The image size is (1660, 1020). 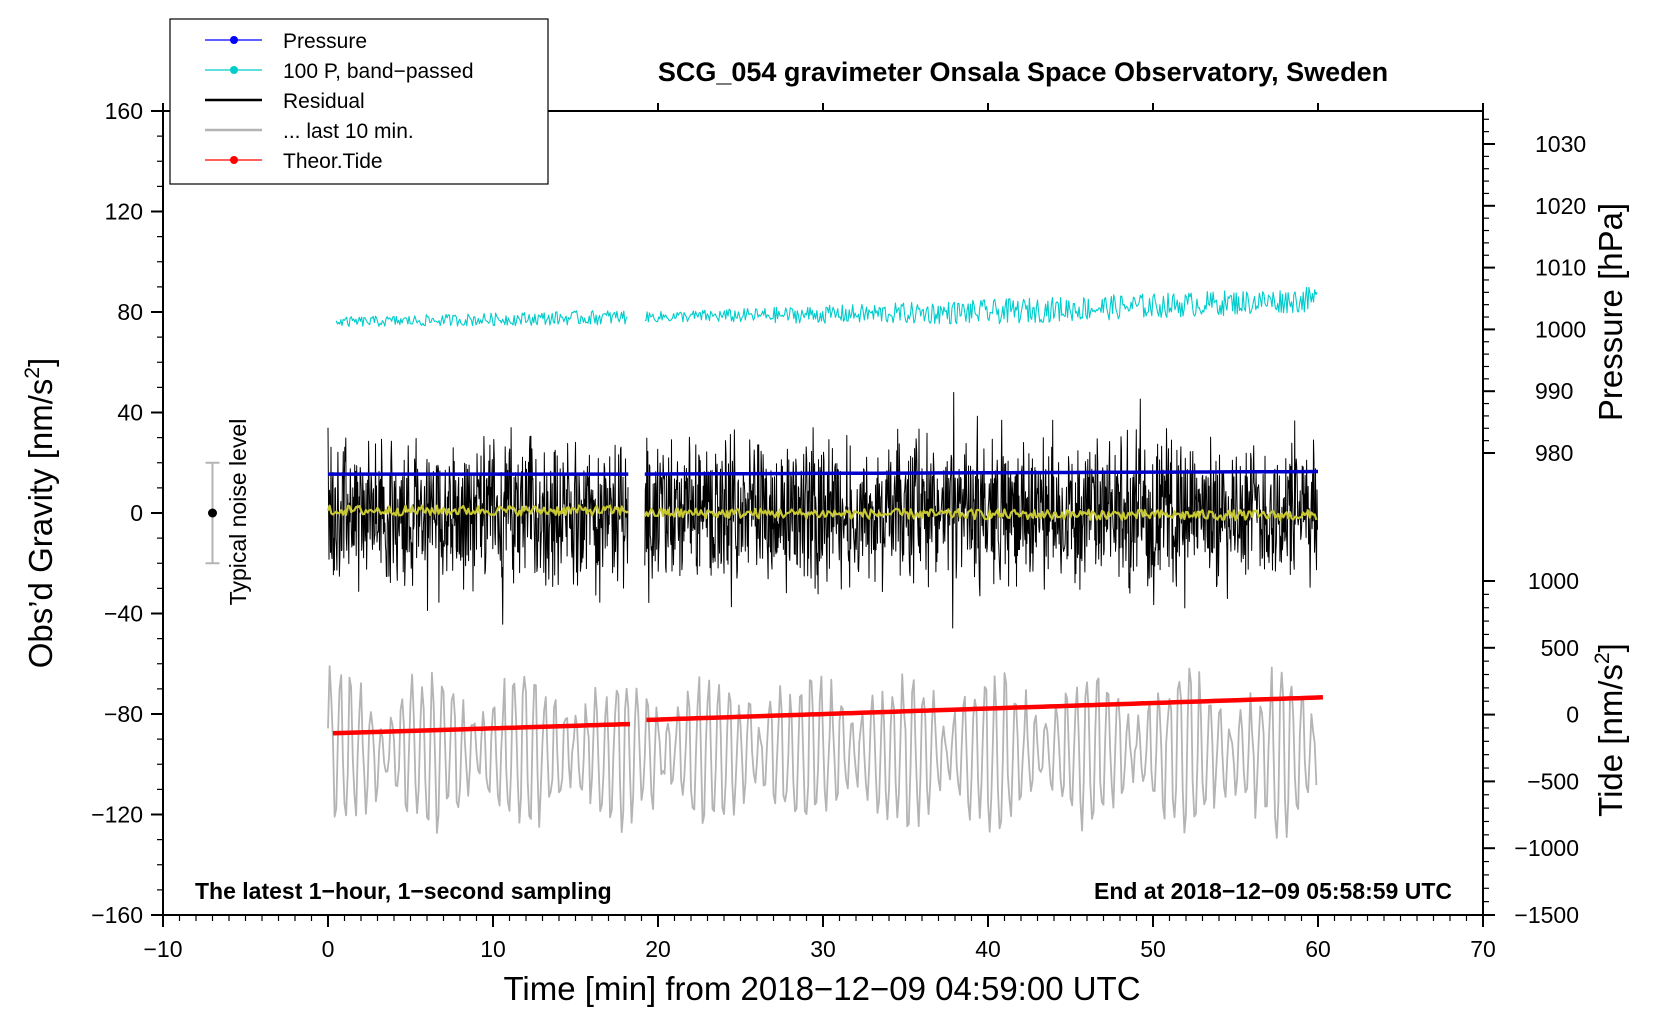 I want to click on noise-bar-center-dot, so click(x=212, y=513).